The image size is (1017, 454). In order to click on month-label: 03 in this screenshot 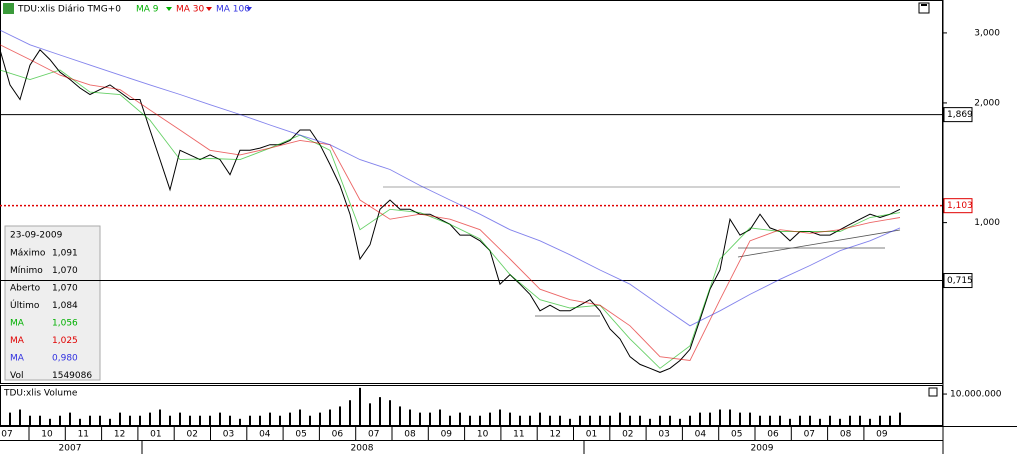, I will do `click(228, 435)`.